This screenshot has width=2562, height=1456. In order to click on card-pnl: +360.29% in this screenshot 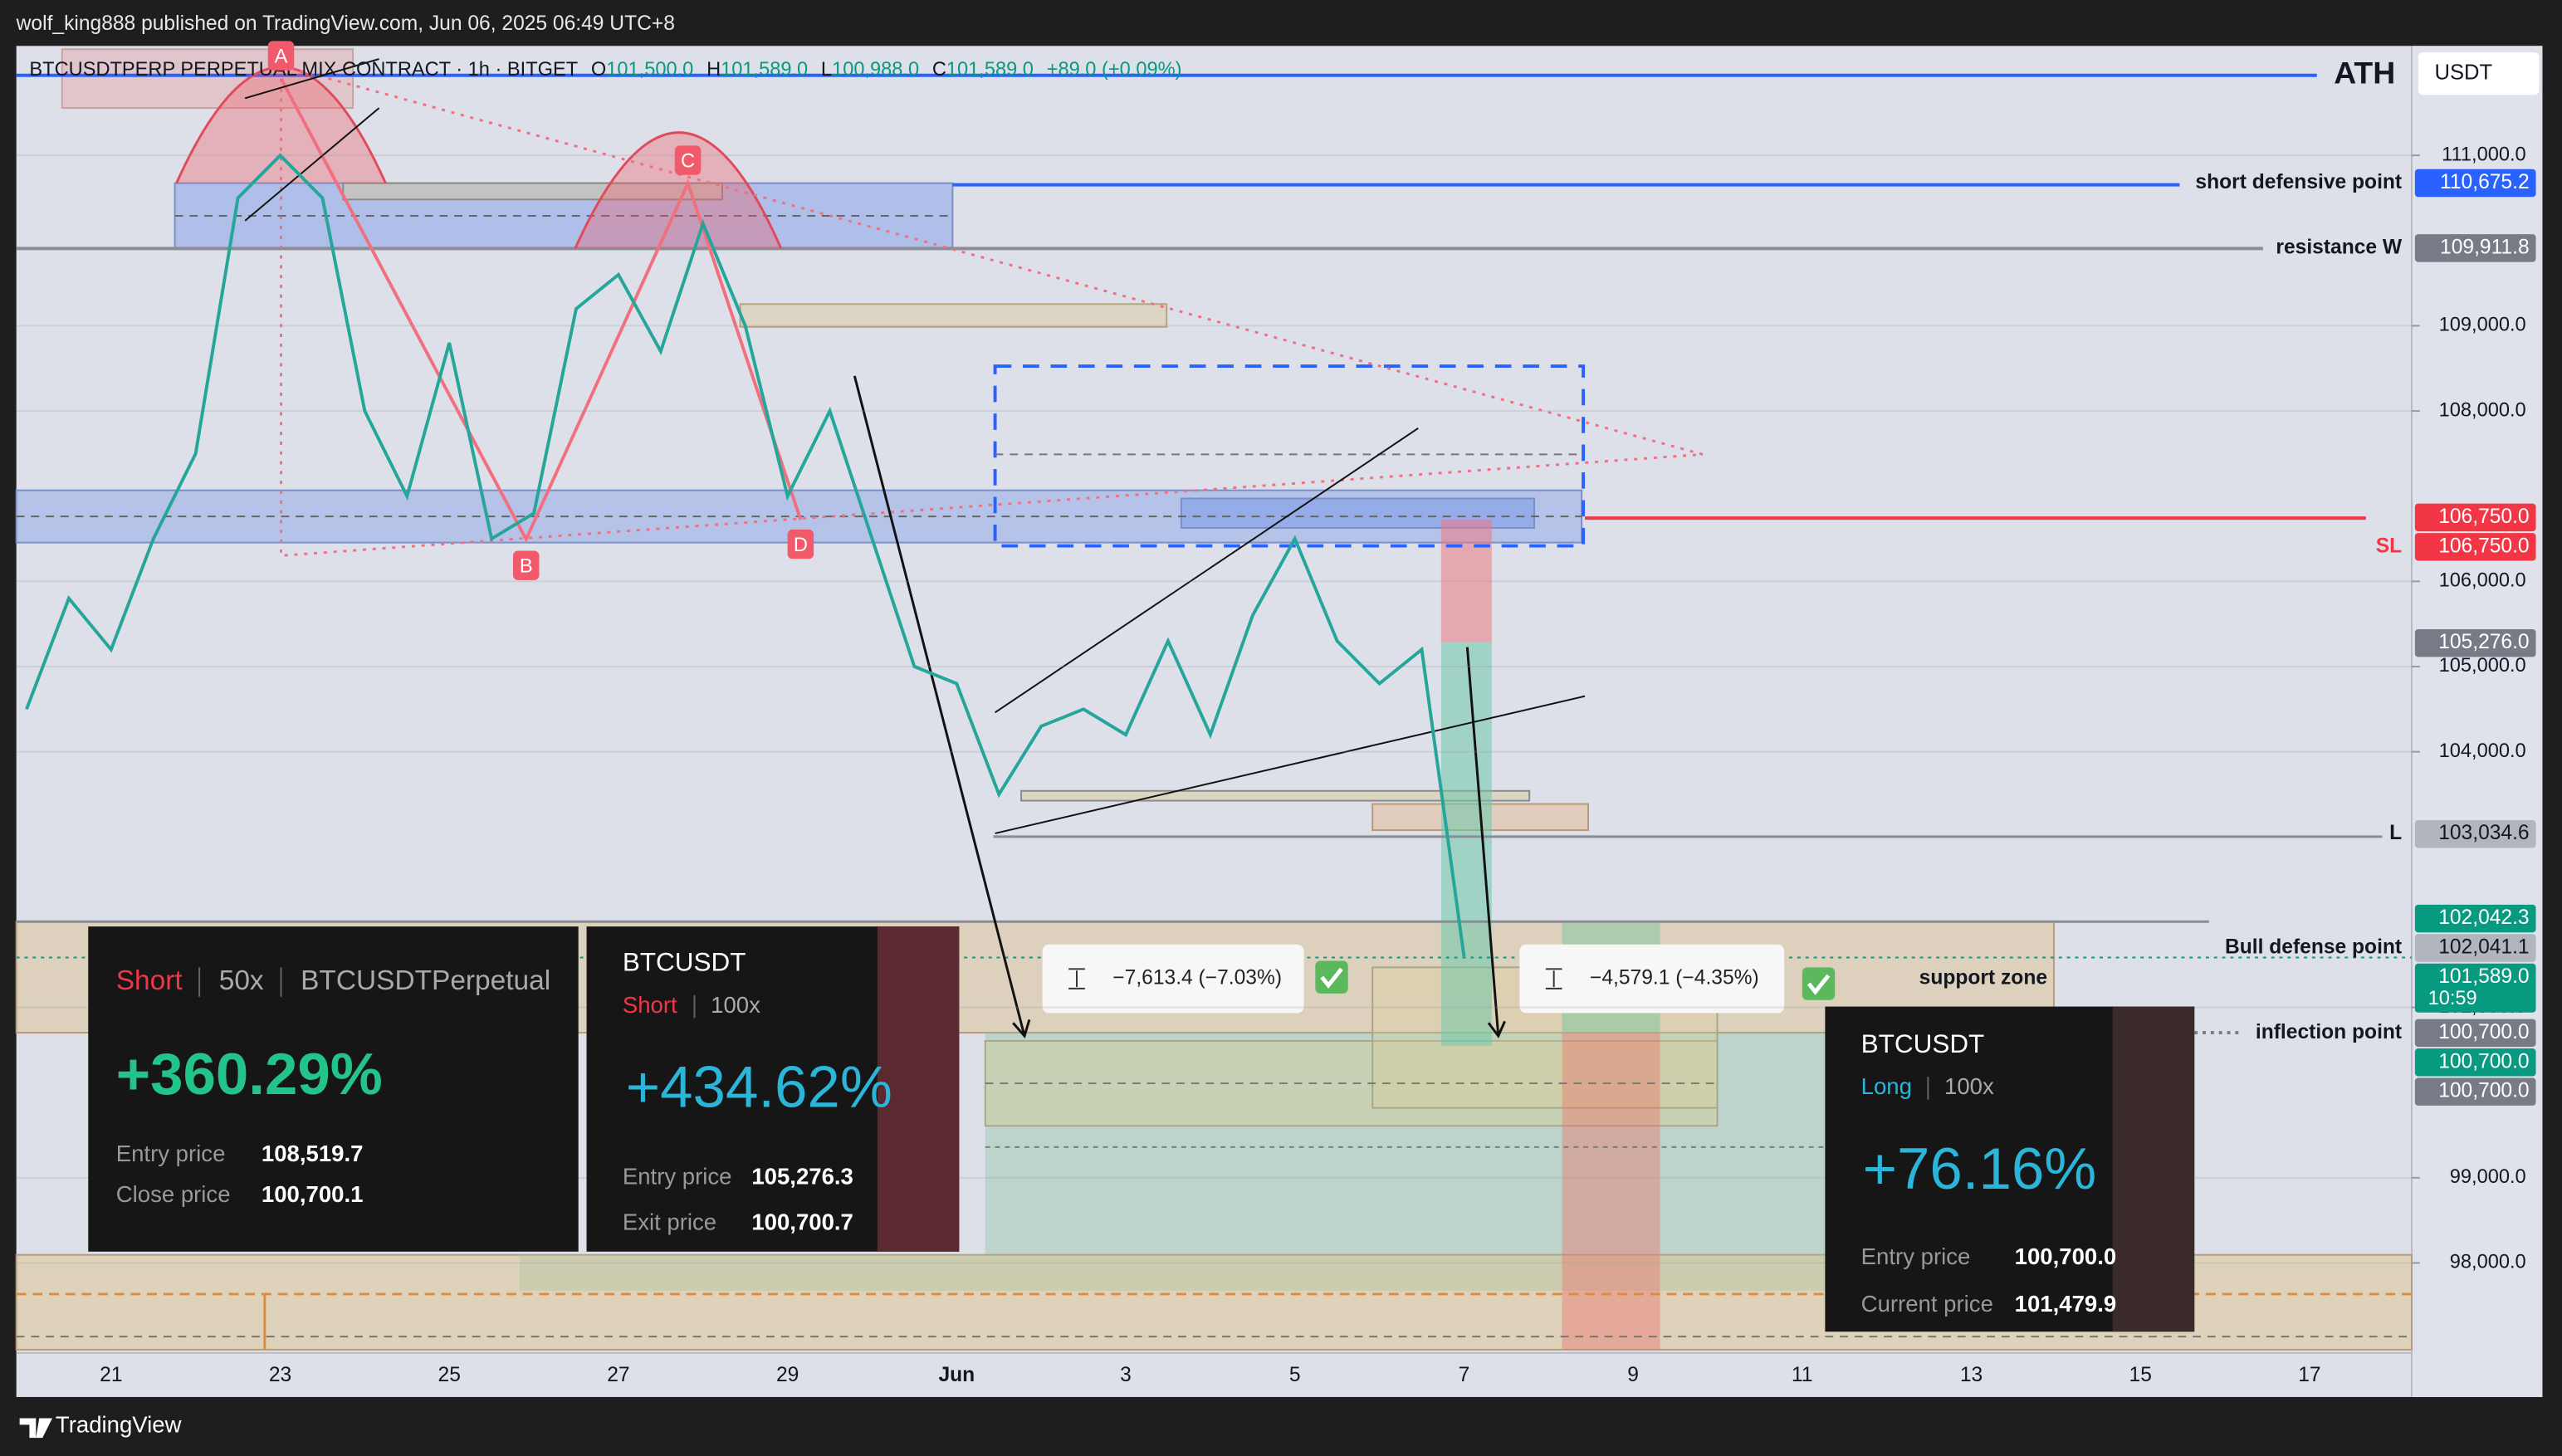, I will do `click(250, 1074)`.